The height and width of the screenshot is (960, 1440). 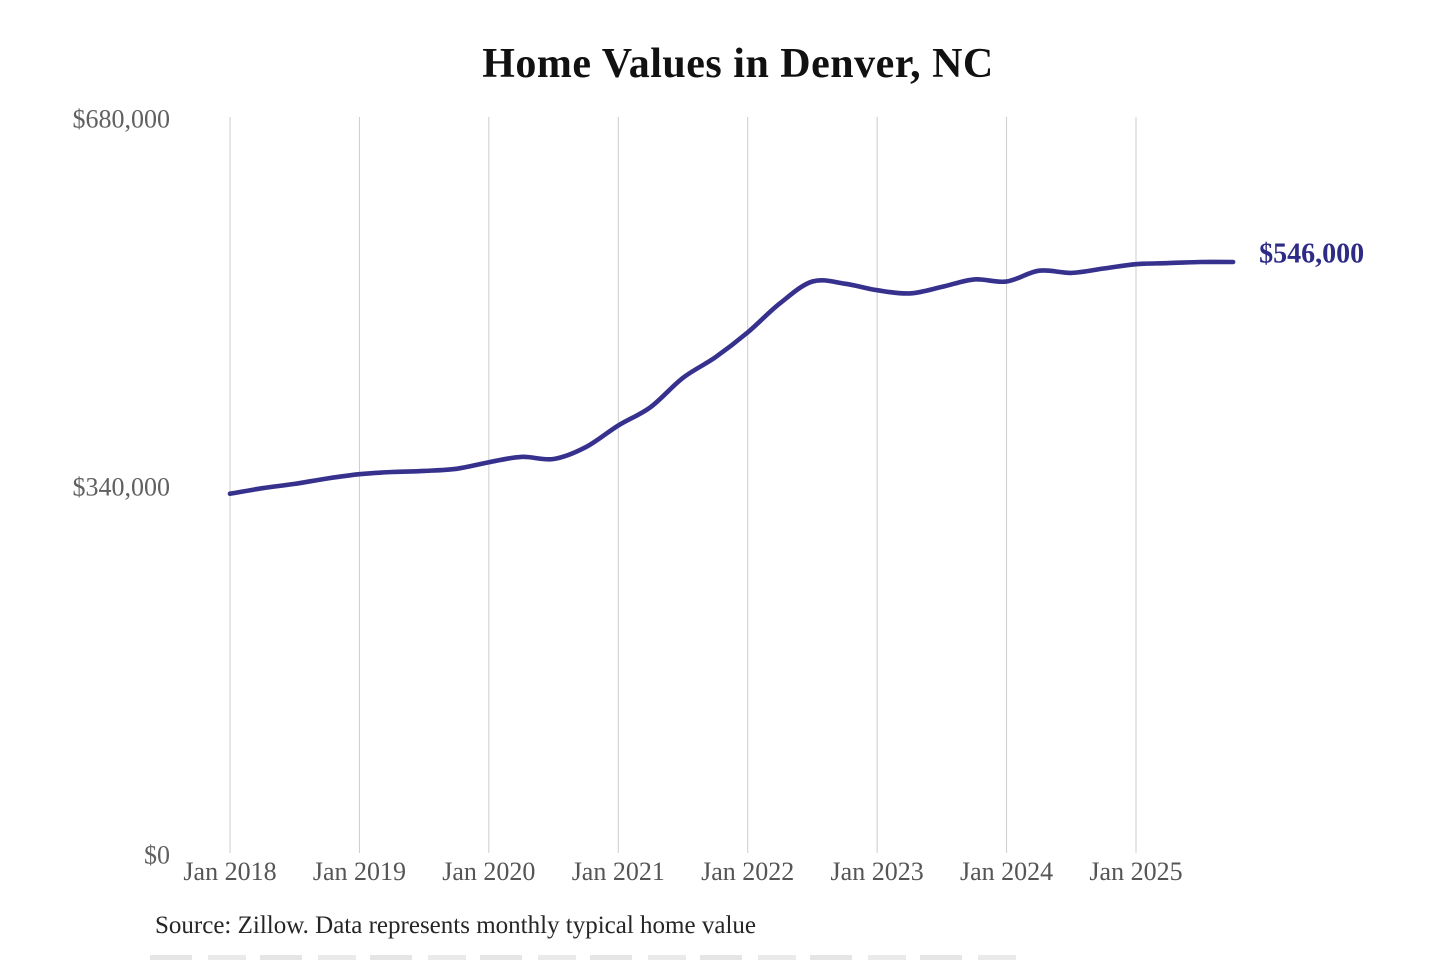 What do you see at coordinates (877, 871) in the screenshot?
I see `x-tick-label: Jan 2023` at bounding box center [877, 871].